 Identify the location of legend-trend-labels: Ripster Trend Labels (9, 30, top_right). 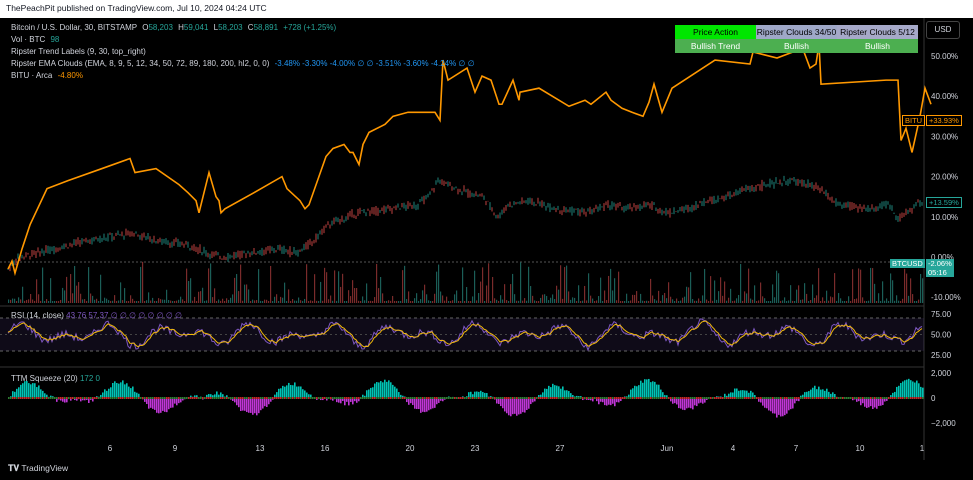
(78, 51).